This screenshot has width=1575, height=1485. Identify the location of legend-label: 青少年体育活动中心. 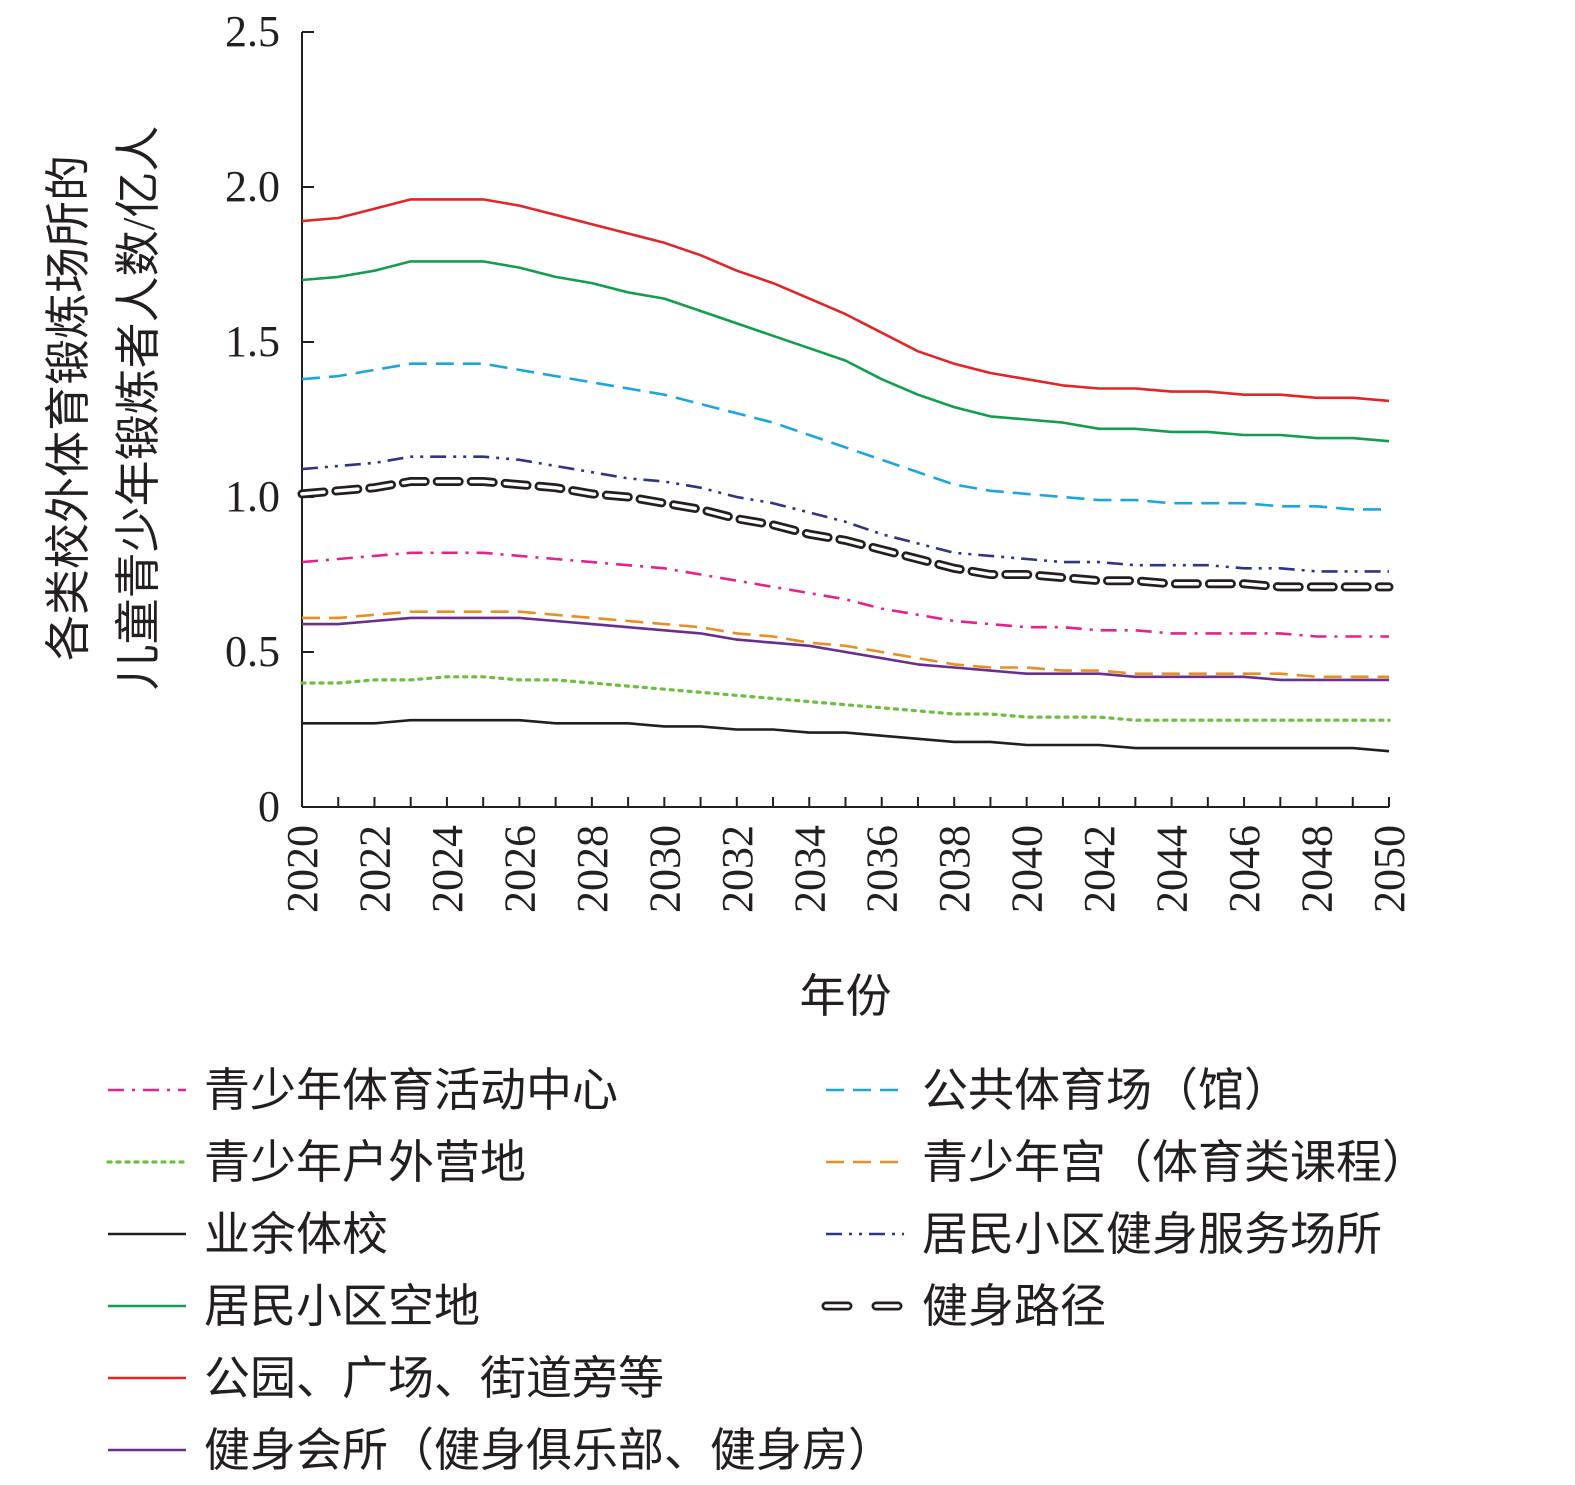
(411, 1090).